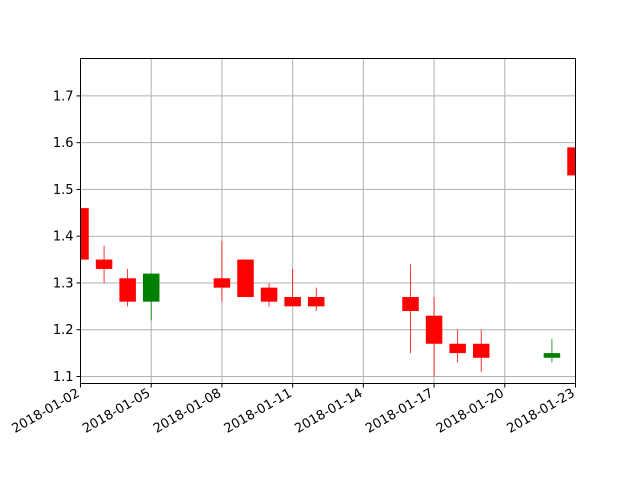  What do you see at coordinates (116, 411) in the screenshot?
I see `x-tick-label: 2018-01-05` at bounding box center [116, 411].